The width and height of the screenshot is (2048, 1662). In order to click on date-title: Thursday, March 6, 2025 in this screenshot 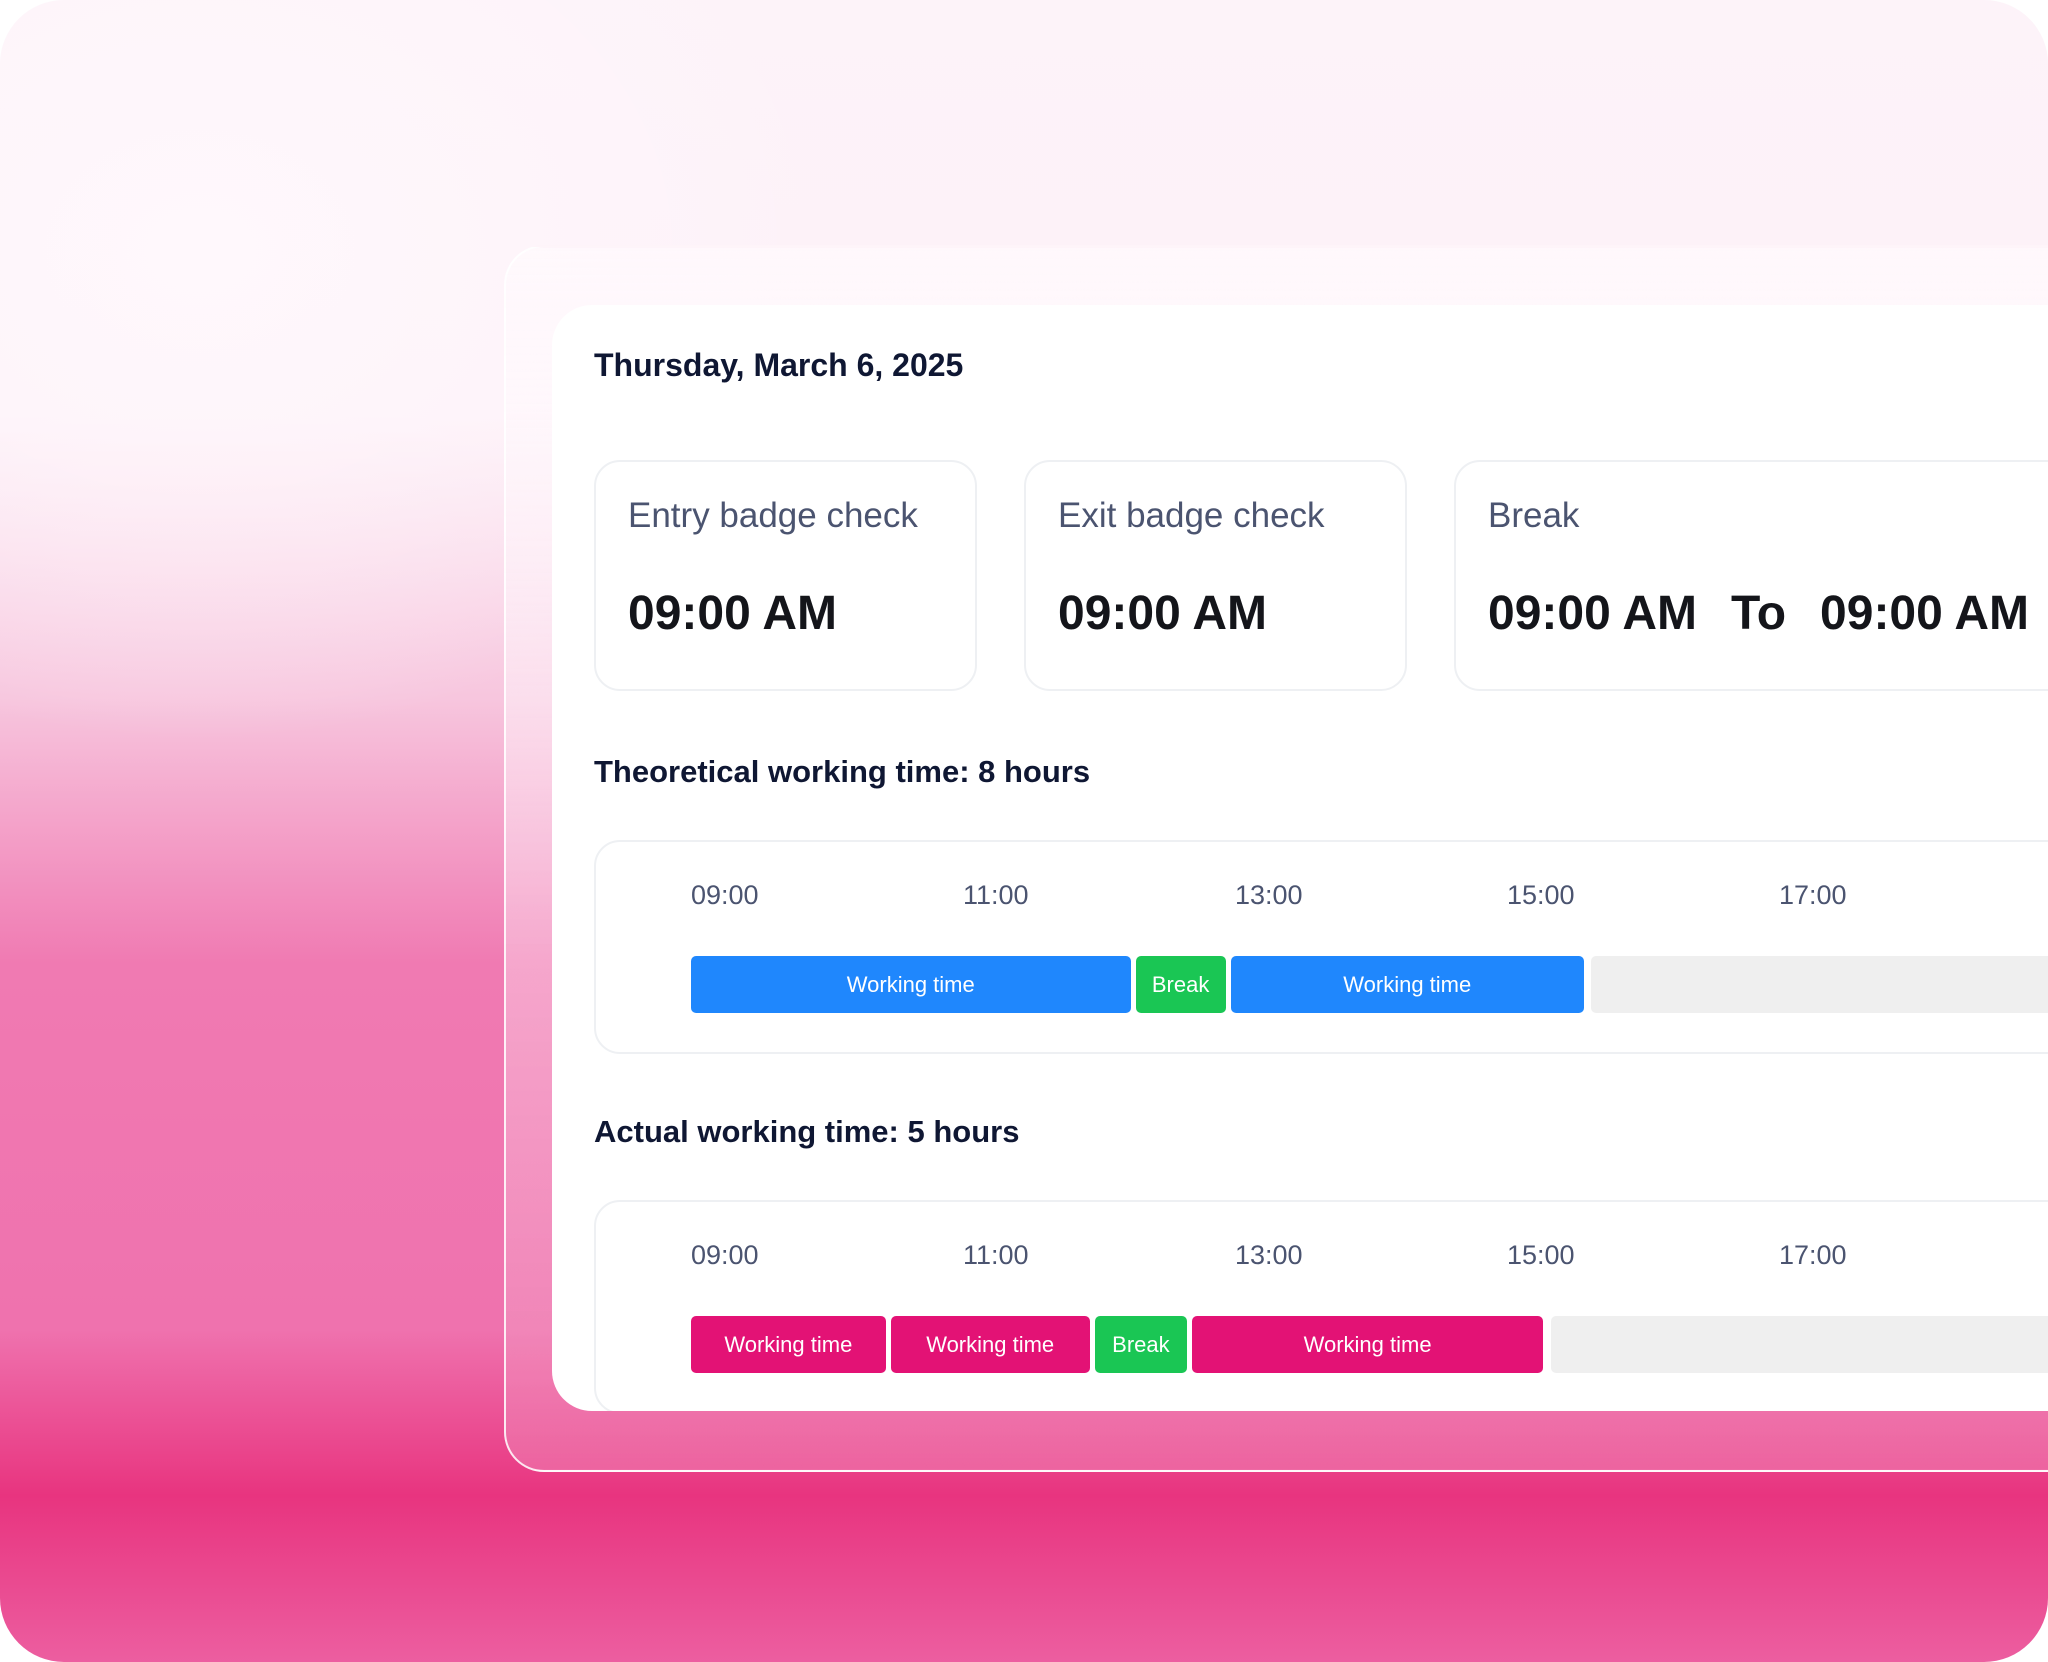, I will do `click(779, 365)`.